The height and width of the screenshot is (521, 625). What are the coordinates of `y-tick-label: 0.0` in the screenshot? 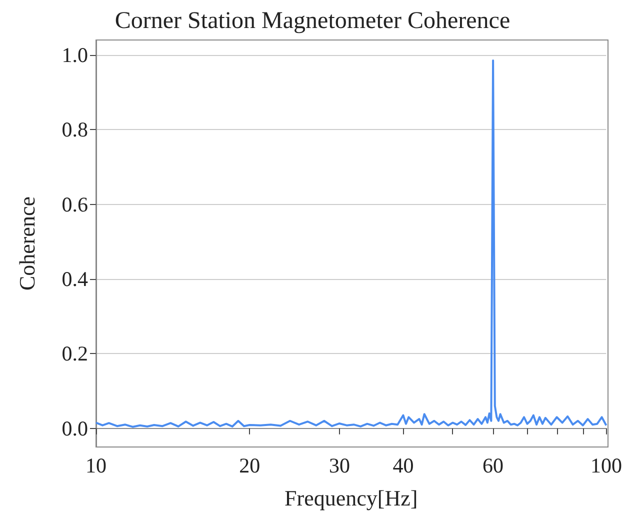 It's located at (75, 428).